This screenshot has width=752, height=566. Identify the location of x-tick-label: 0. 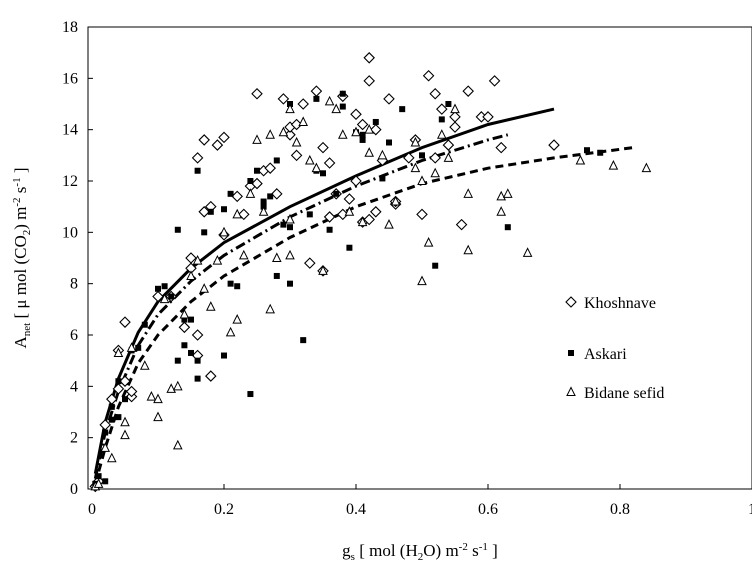
(92, 509).